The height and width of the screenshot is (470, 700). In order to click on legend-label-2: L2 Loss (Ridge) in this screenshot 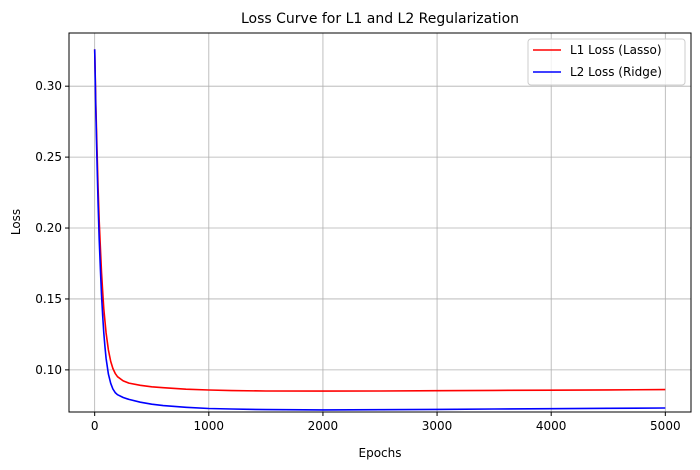, I will do `click(616, 72)`.